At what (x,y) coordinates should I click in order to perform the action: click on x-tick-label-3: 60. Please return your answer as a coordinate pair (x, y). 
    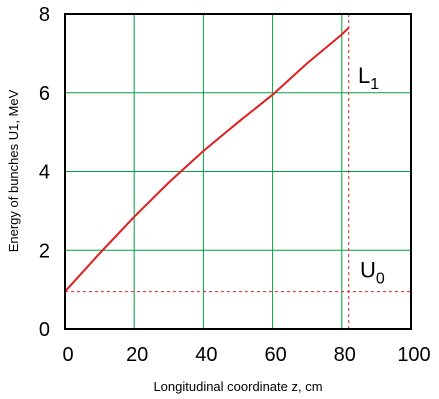
    Looking at the image, I should click on (275, 355).